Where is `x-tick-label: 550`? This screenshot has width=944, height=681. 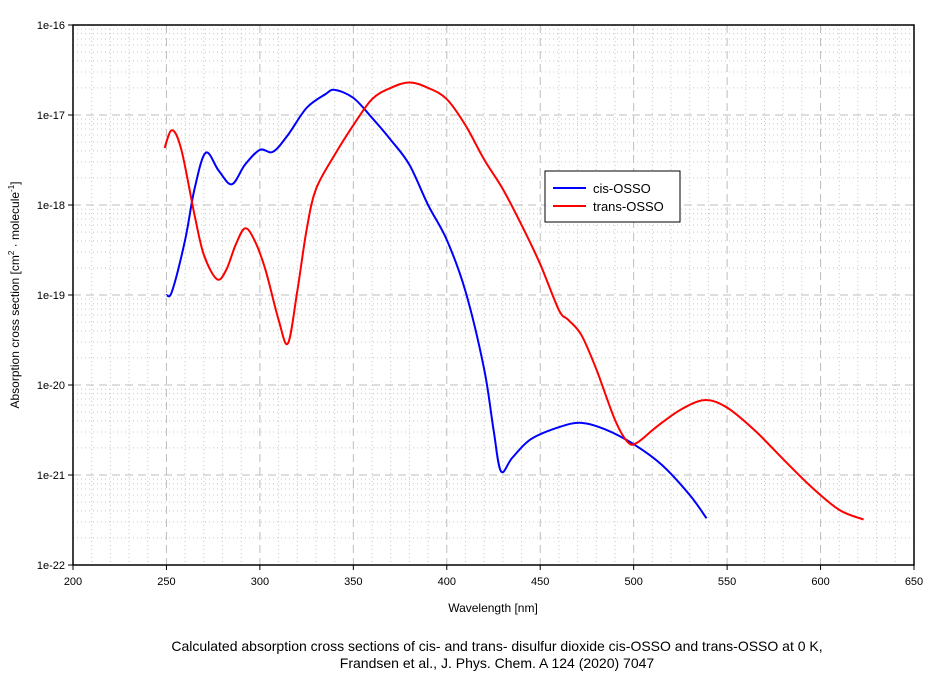 x-tick-label: 550 is located at coordinates (727, 582).